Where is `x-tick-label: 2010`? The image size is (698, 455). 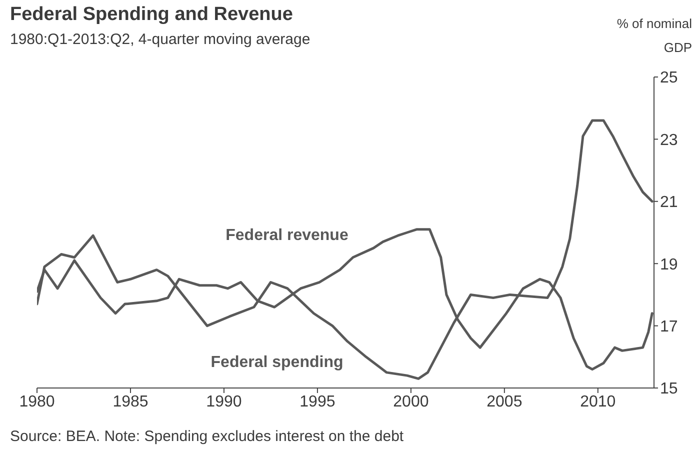
x-tick-label: 2010 is located at coordinates (598, 401).